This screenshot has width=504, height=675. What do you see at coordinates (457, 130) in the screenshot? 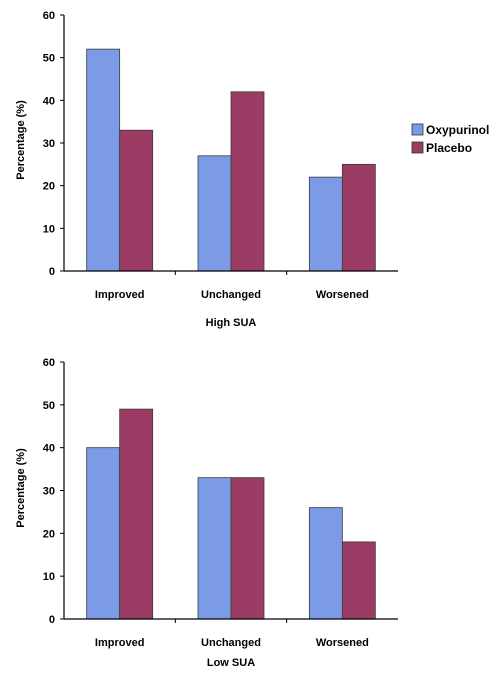
I see `legend-label-oxypurinol: Oxypurinol` at bounding box center [457, 130].